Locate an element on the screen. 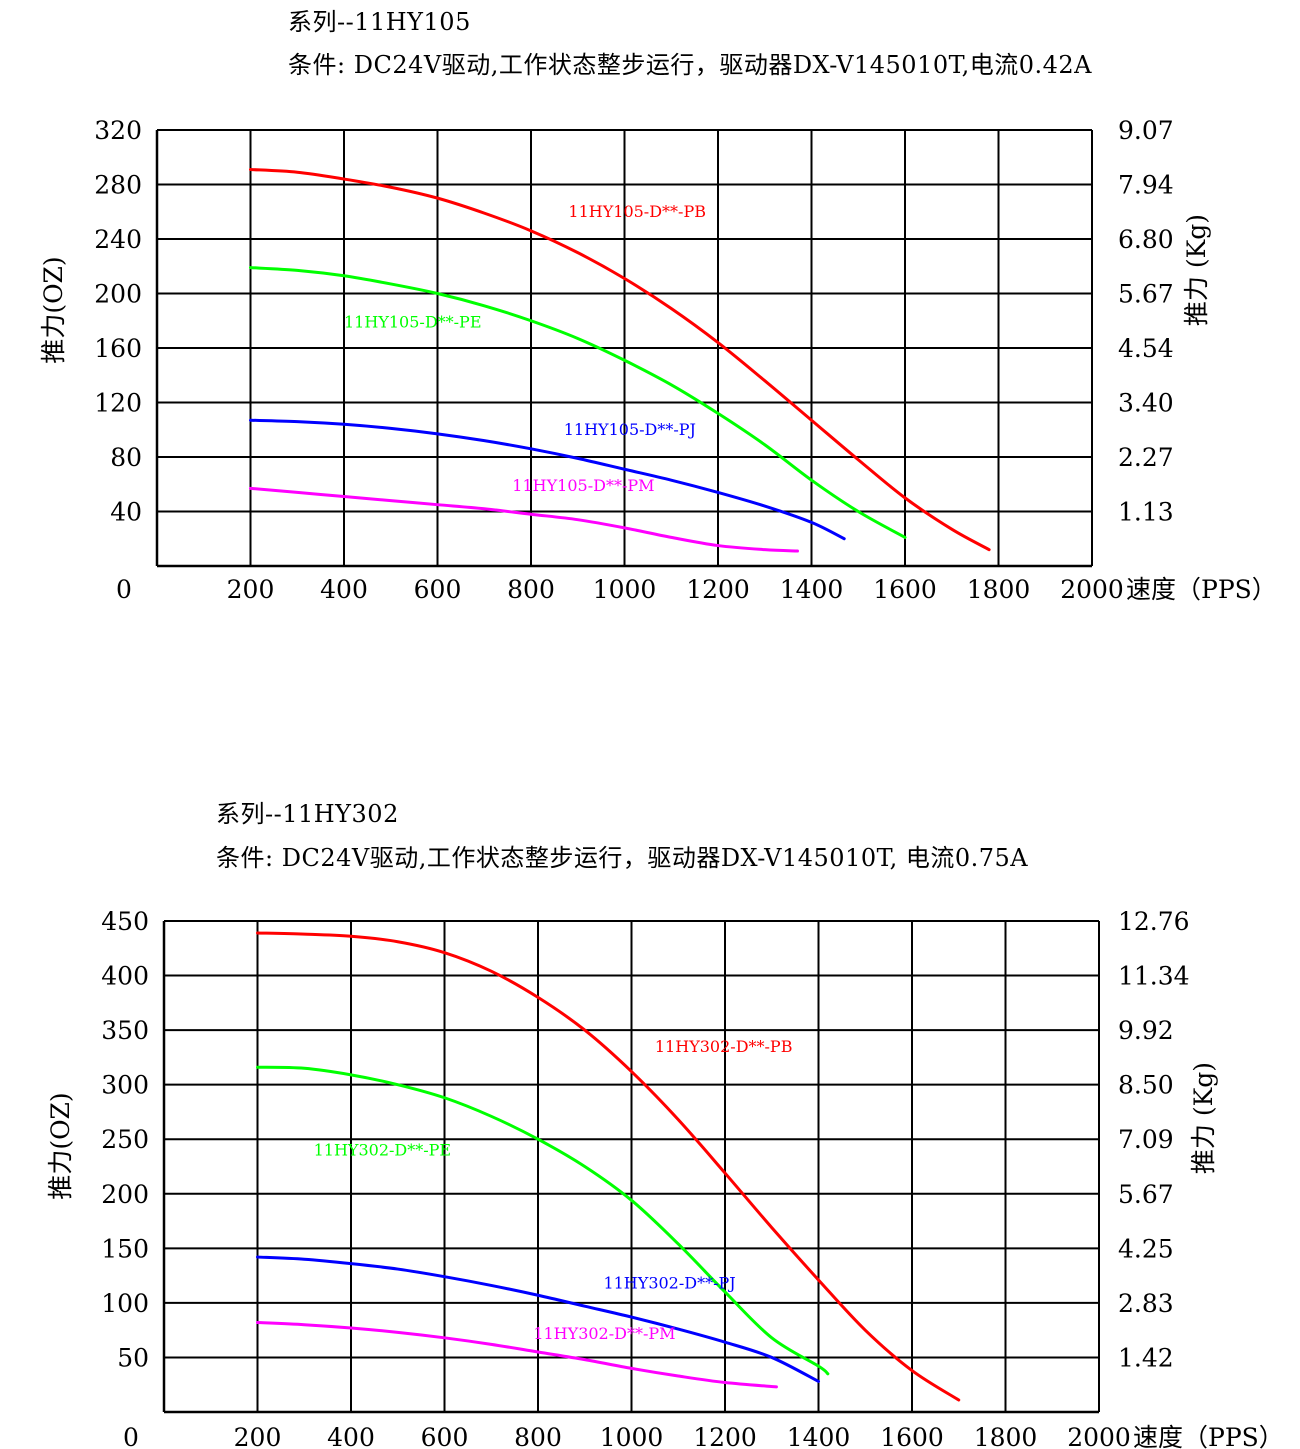 The height and width of the screenshot is (1449, 1300). chart1-y-tick-label: 80 is located at coordinates (126, 457).